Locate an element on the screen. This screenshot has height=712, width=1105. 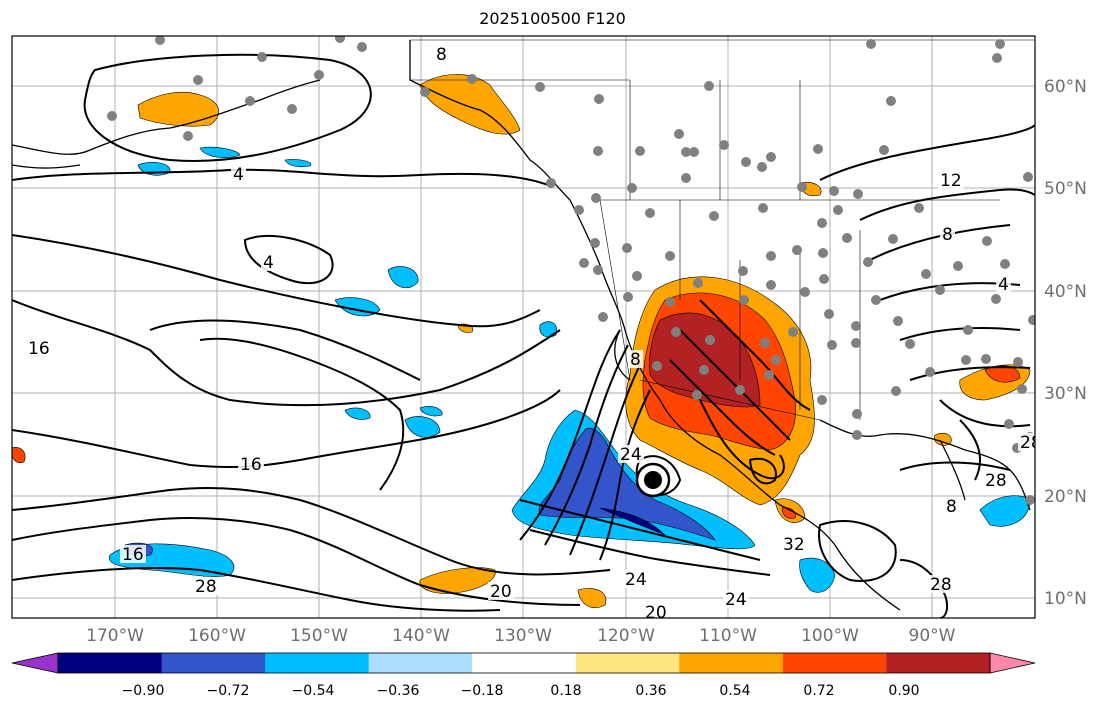
lat-label: 60°N is located at coordinates (1065, 87).